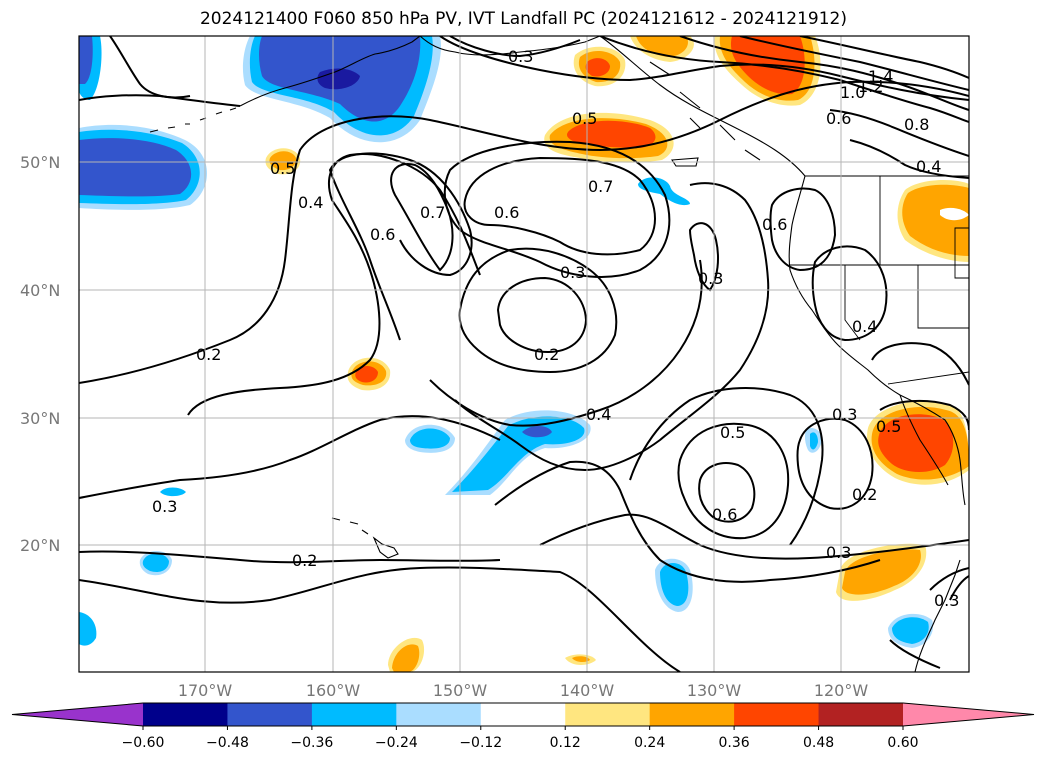 Image resolution: width=1047 pixels, height=765 pixels. What do you see at coordinates (734, 743) in the screenshot?
I see `colorbar-tick-label: 0.36` at bounding box center [734, 743].